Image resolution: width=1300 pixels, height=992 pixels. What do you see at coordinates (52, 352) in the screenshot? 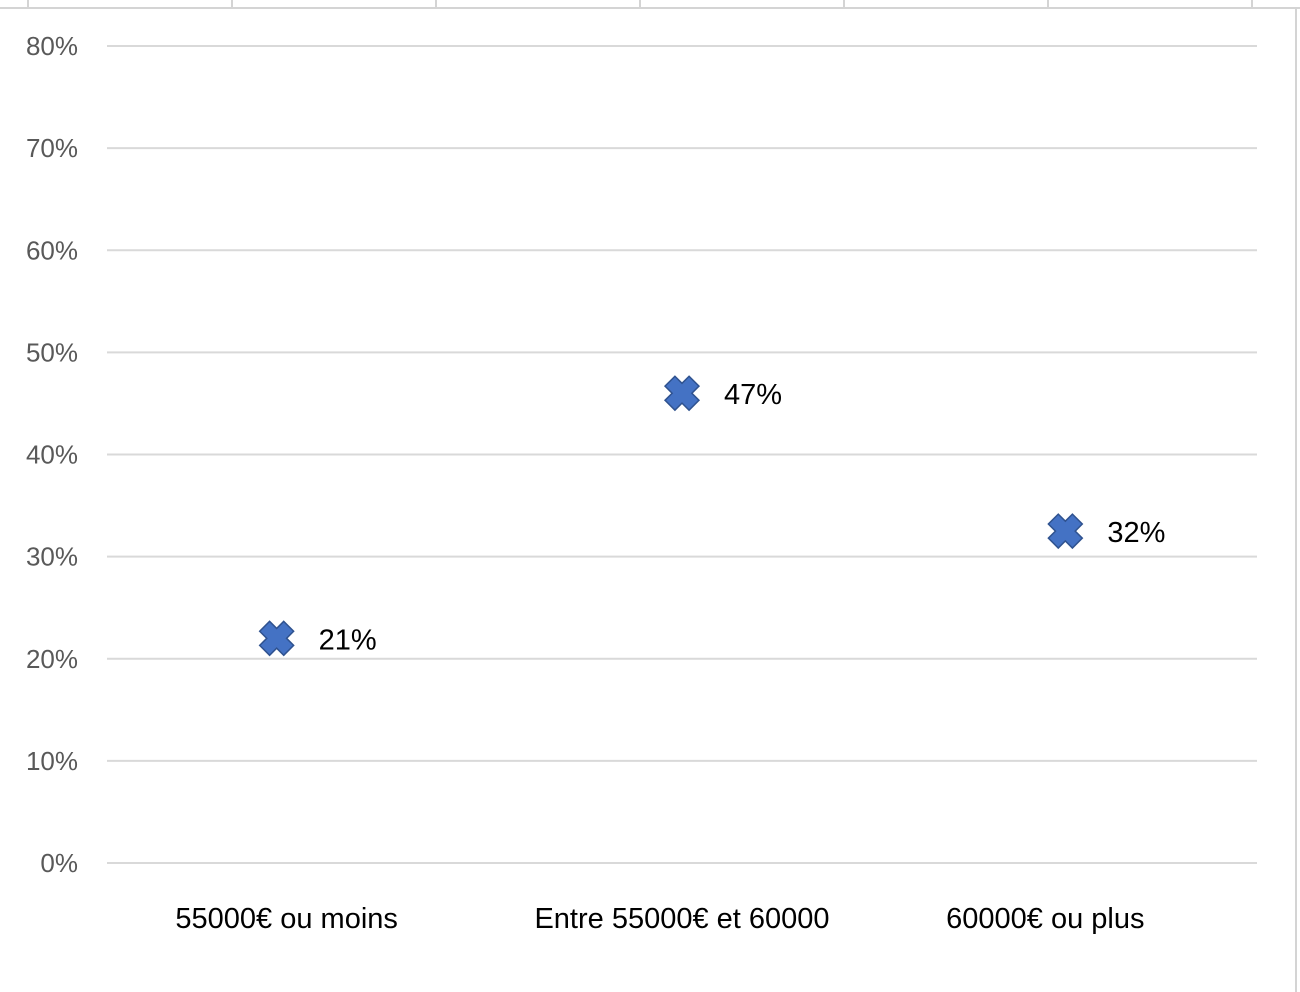
I see `y-tick-label: 50%` at bounding box center [52, 352].